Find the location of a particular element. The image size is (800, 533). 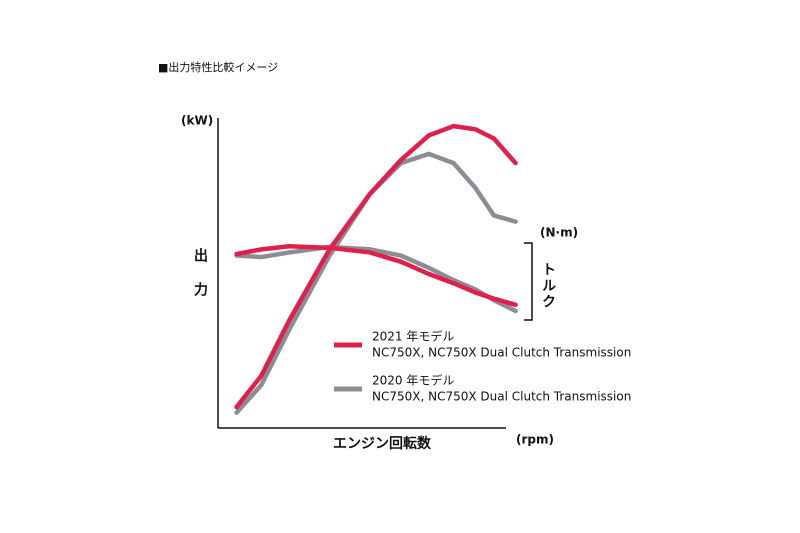

torque-bracket is located at coordinates (528, 281).